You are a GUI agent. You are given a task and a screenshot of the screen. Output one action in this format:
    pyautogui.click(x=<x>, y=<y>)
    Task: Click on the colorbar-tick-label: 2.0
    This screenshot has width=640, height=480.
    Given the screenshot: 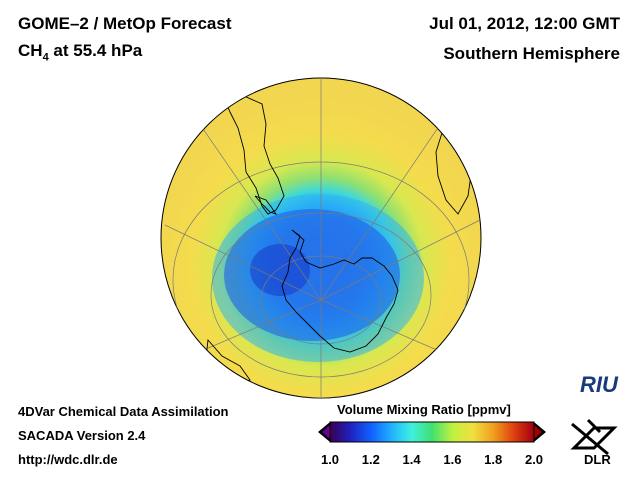 What is the action you would take?
    pyautogui.click(x=534, y=459)
    